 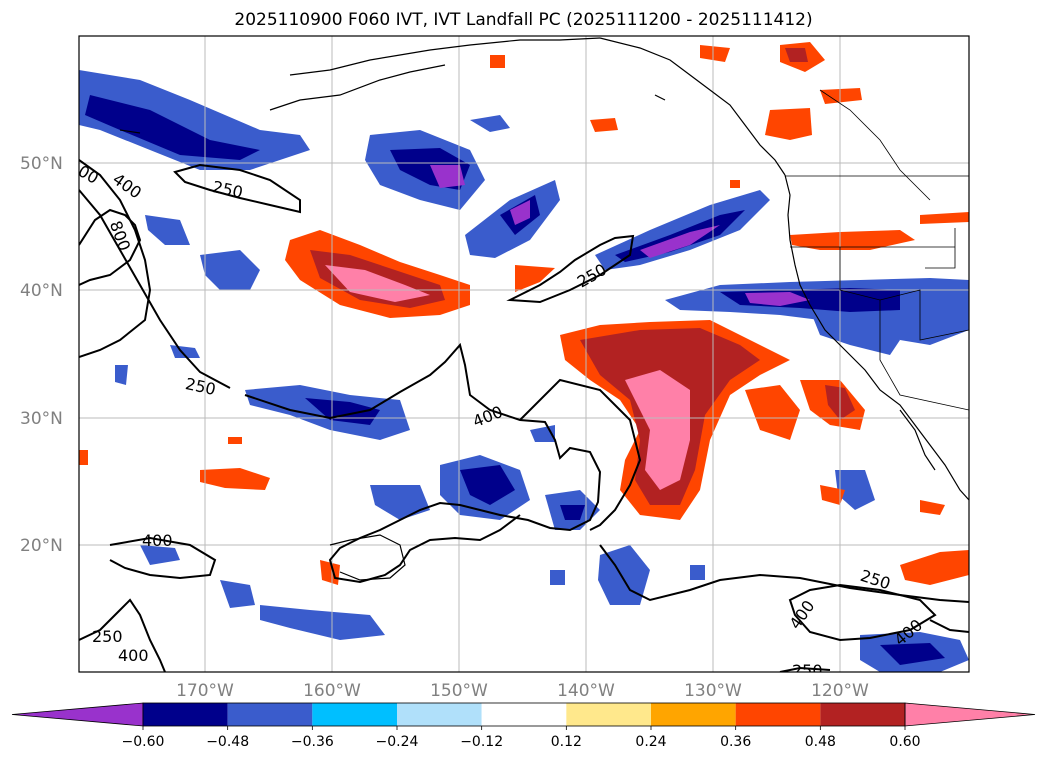 What do you see at coordinates (586, 691) in the screenshot?
I see `lon-label: 140°W` at bounding box center [586, 691].